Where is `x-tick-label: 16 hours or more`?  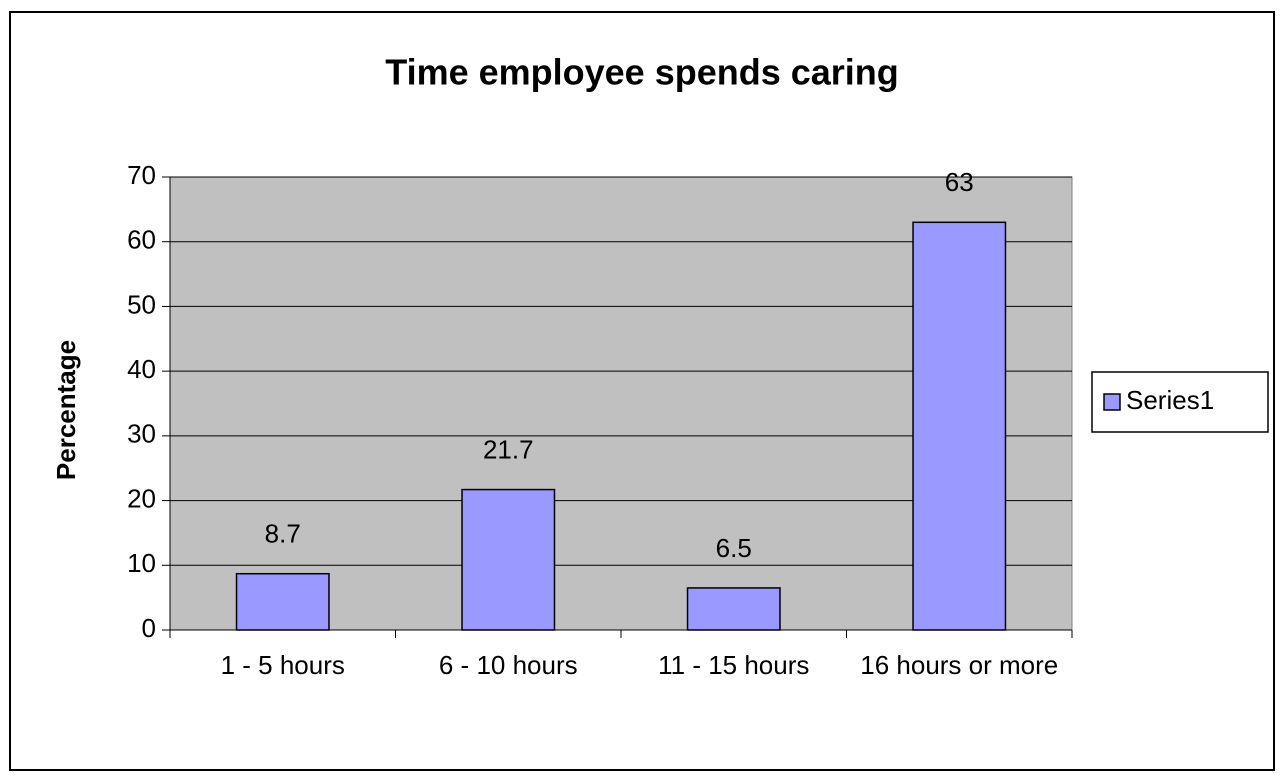
x-tick-label: 16 hours or more is located at coordinates (959, 665).